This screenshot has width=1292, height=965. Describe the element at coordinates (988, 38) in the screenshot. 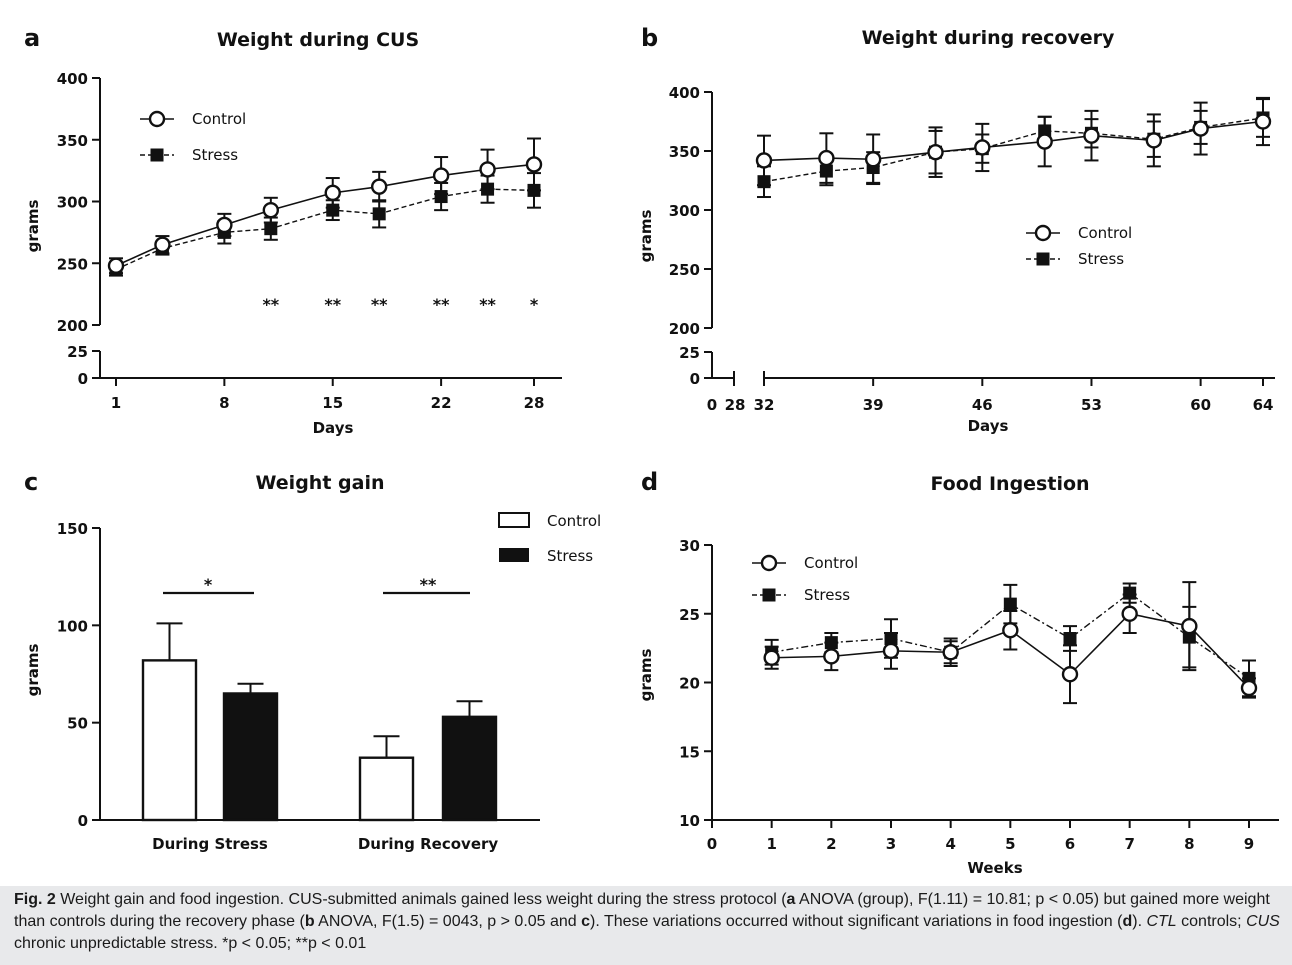

I see `panel-b-title: Weight during recovery` at that location.